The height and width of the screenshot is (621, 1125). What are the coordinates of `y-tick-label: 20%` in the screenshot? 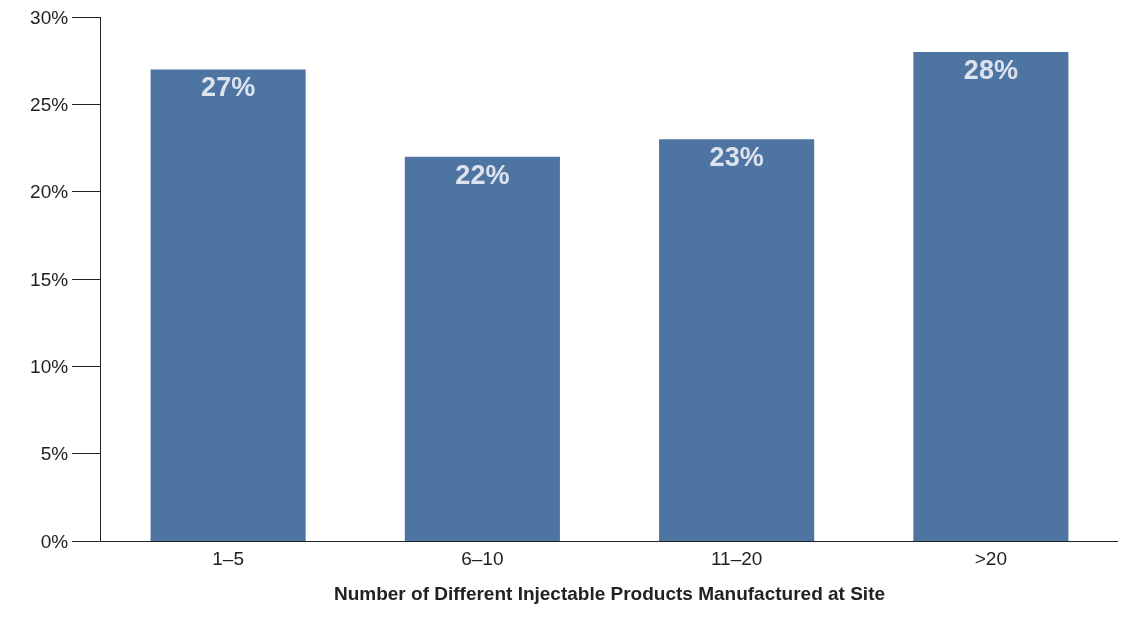 It's located at (49, 192).